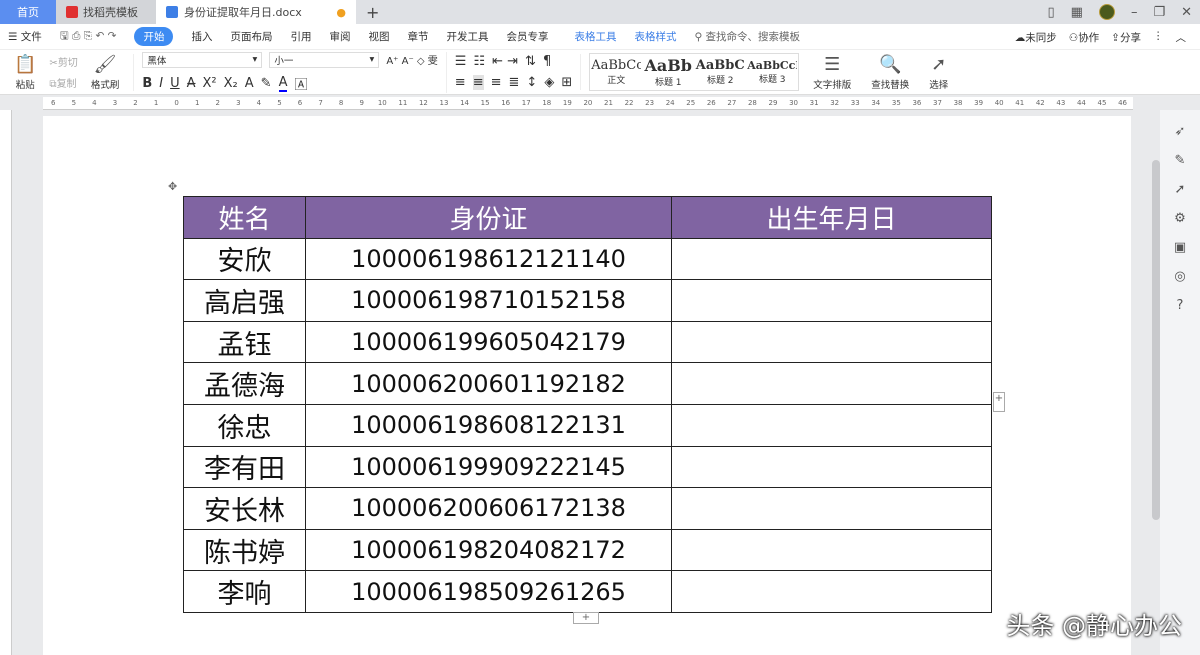 The width and height of the screenshot is (1200, 655). What do you see at coordinates (1106, 12) in the screenshot?
I see `avatar` at bounding box center [1106, 12].